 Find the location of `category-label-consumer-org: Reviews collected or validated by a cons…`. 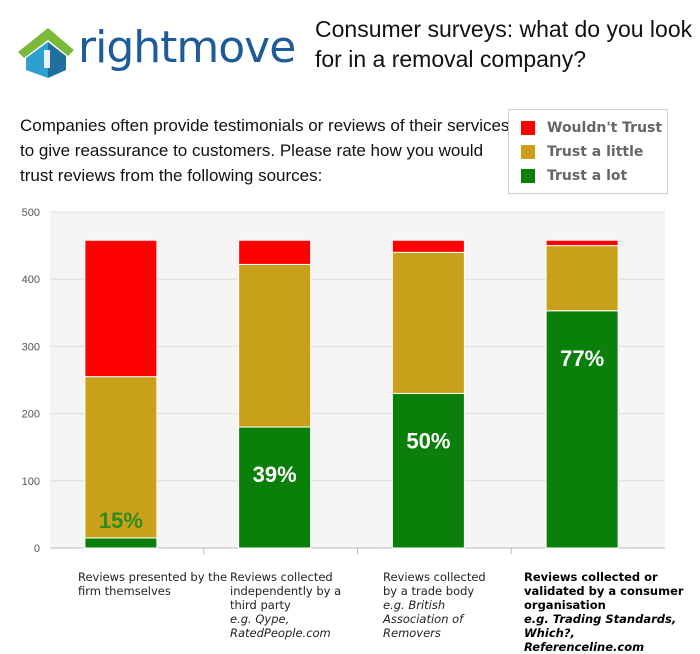

category-label-consumer-org: Reviews collected or validated by a cons… is located at coordinates (610, 612).